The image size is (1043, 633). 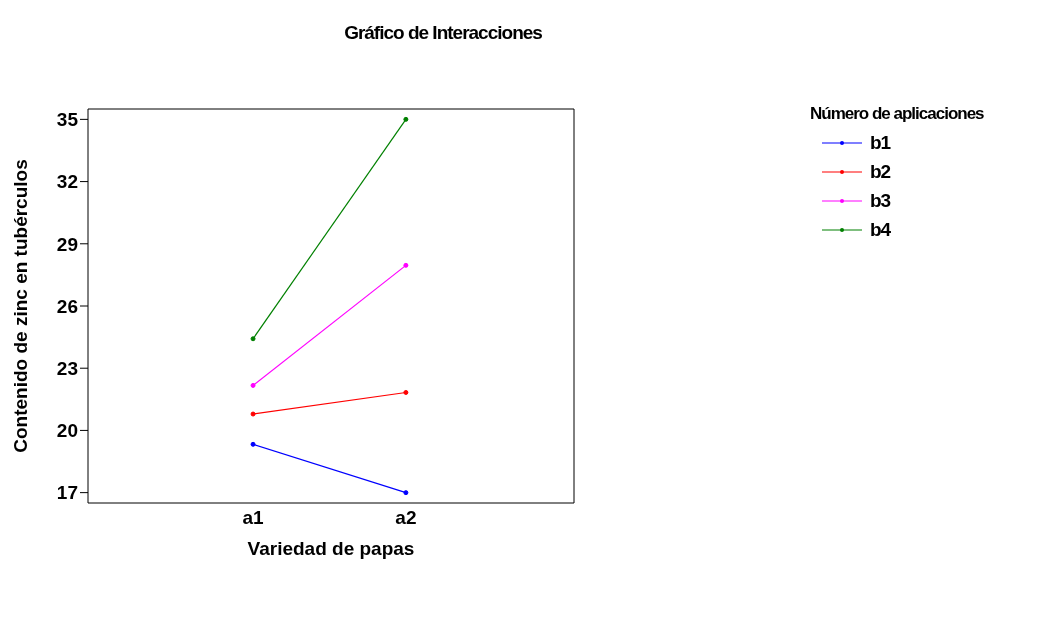 I want to click on y-tick-label: 35, so click(x=67, y=120).